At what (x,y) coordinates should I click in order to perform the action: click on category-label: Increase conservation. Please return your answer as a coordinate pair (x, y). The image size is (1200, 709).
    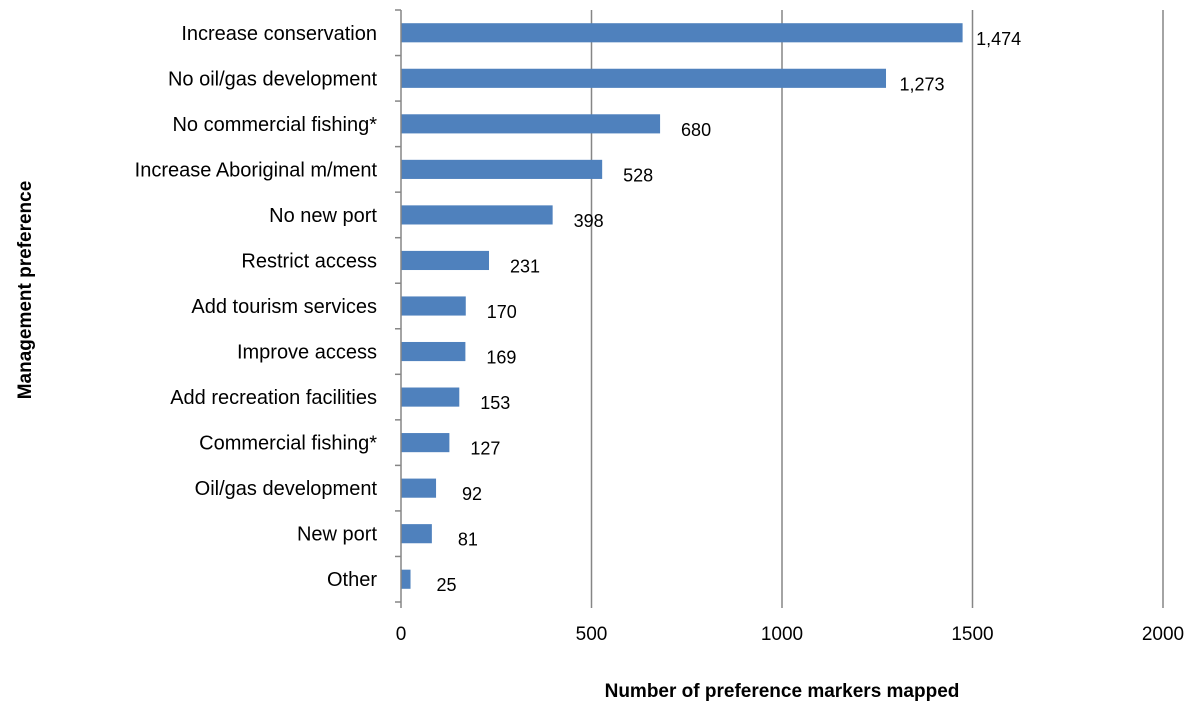
    Looking at the image, I should click on (279, 34).